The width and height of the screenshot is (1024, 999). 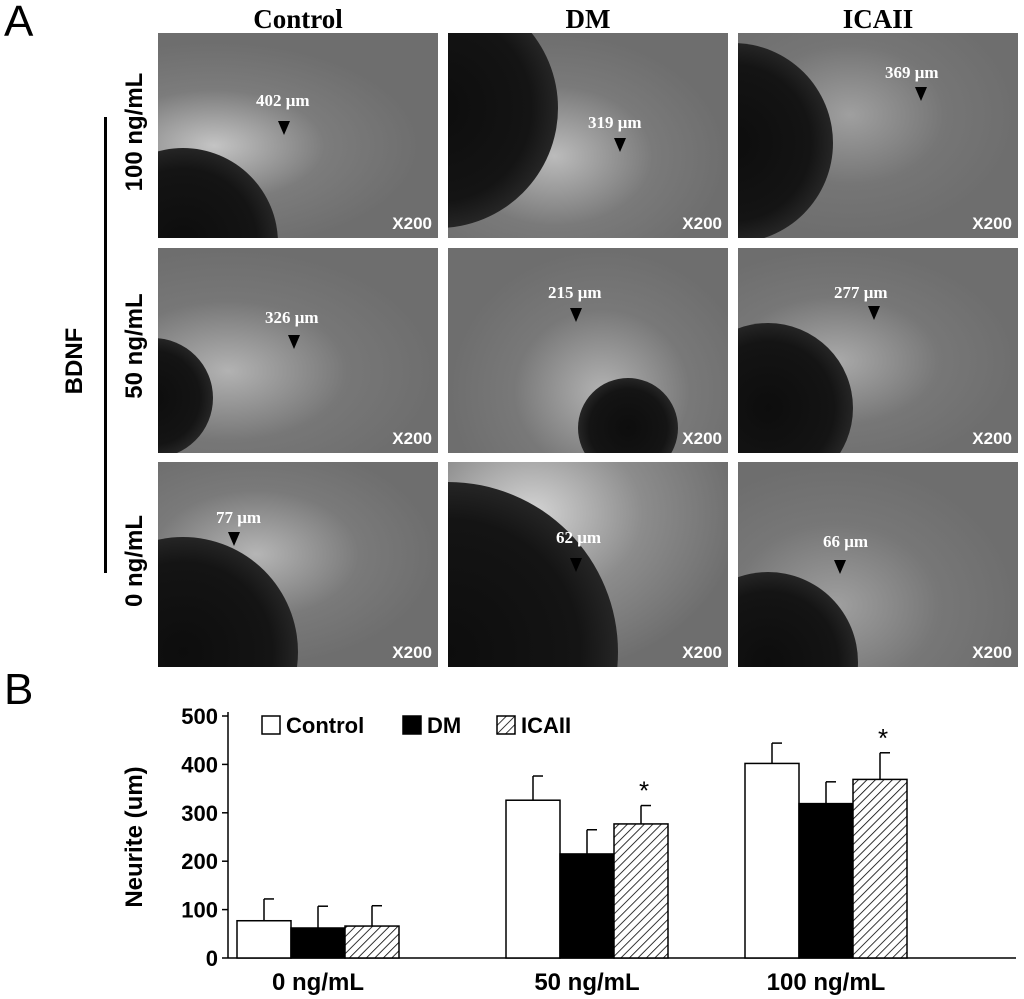 I want to click on column-header-dm: DM, so click(x=588, y=19).